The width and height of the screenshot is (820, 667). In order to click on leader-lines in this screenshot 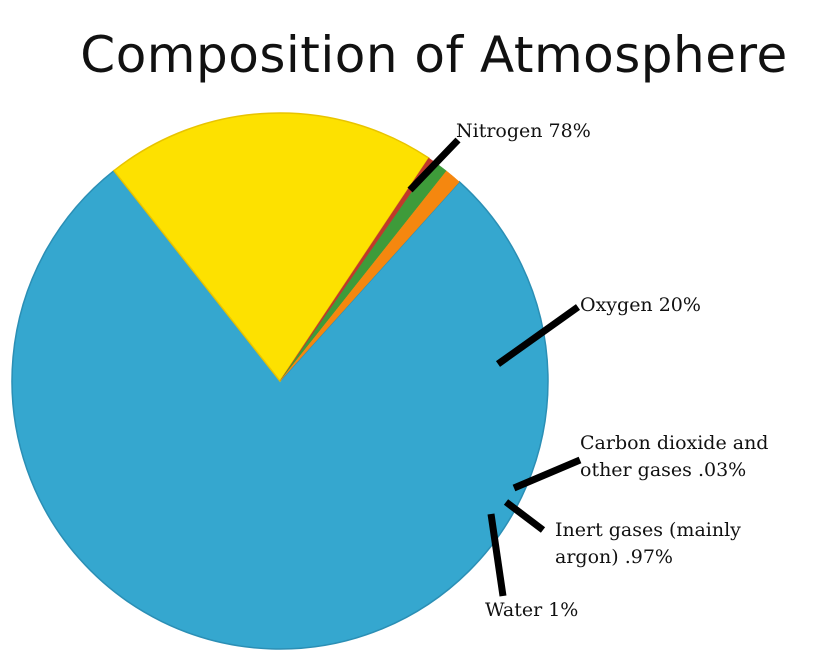, I will do `click(494, 367)`.